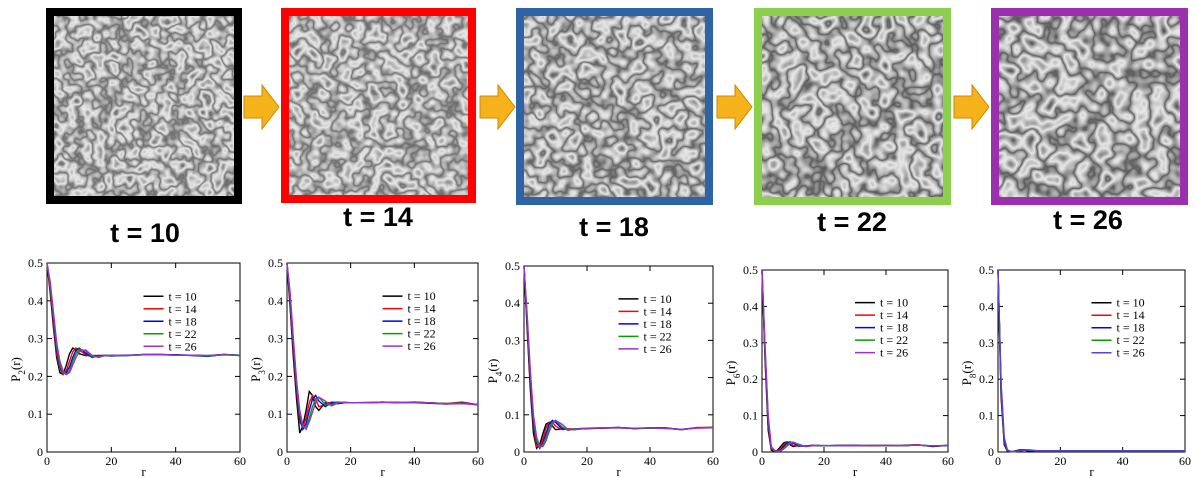 Image resolution: width=1197 pixels, height=478 pixels. I want to click on y-axis-label: P8(r), so click(968, 373).